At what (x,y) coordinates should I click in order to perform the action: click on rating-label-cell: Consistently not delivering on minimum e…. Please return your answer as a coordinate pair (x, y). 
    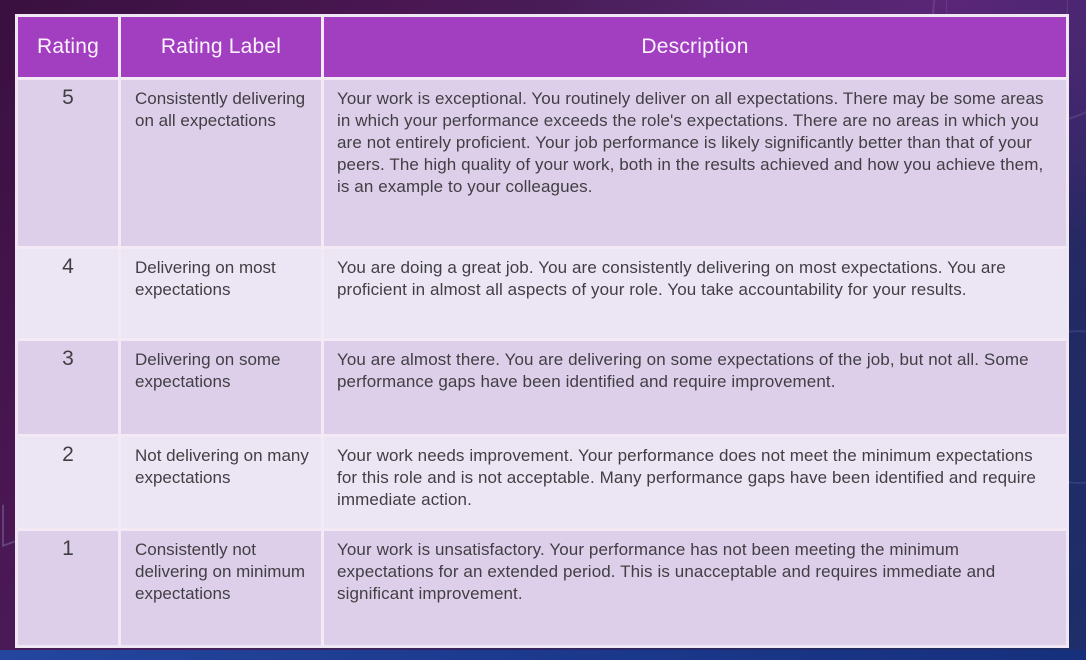
    Looking at the image, I should click on (221, 588).